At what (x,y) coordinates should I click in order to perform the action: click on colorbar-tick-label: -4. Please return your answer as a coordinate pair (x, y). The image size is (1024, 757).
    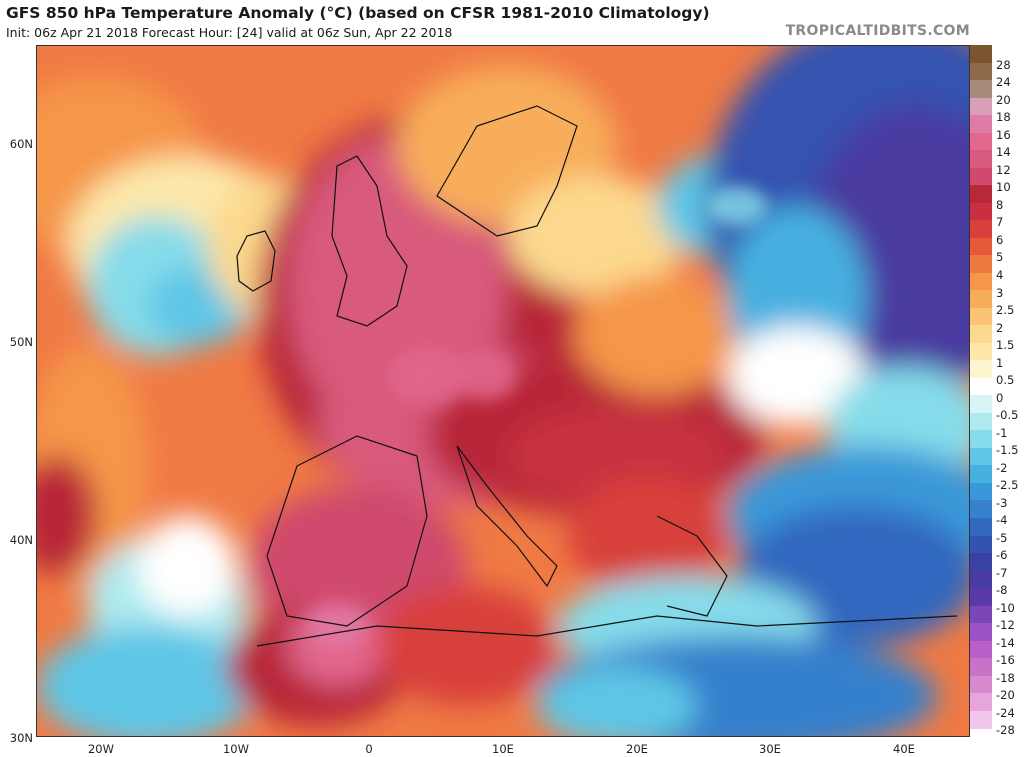
    Looking at the image, I should click on (1002, 520).